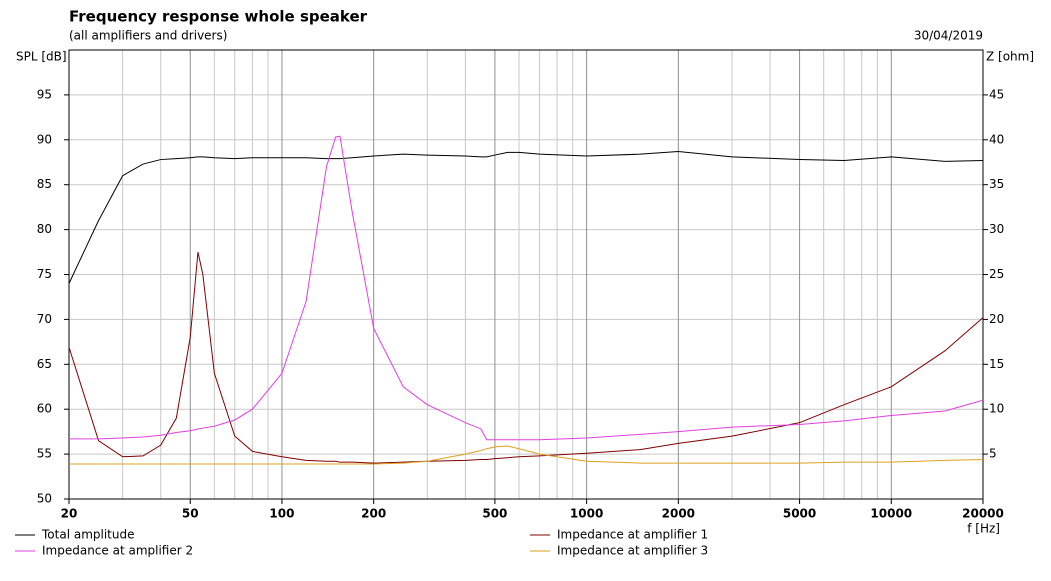 The height and width of the screenshot is (581, 1051). Describe the element at coordinates (117, 551) in the screenshot. I see `legend-label: Impedance at amplifier 2` at that location.